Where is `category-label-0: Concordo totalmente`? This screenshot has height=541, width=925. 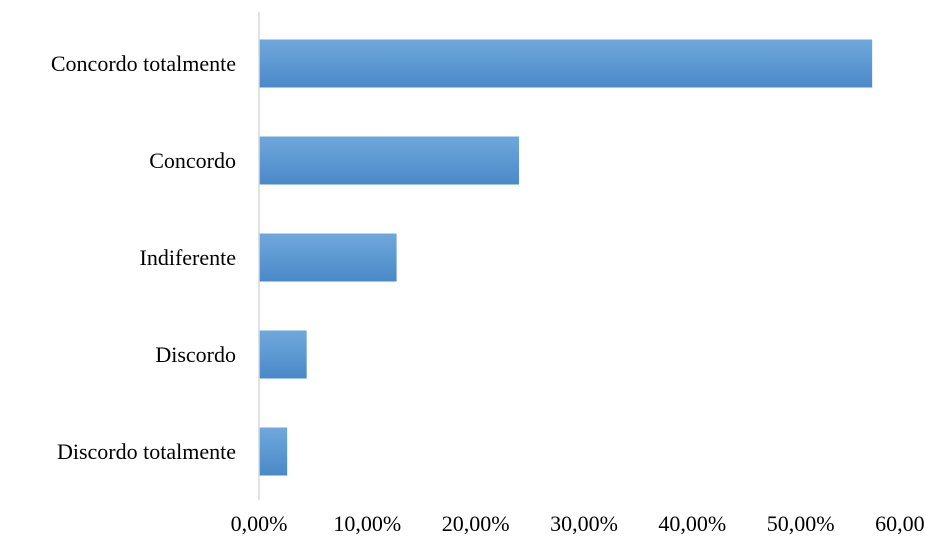
category-label-0: Concordo totalmente is located at coordinates (143, 63).